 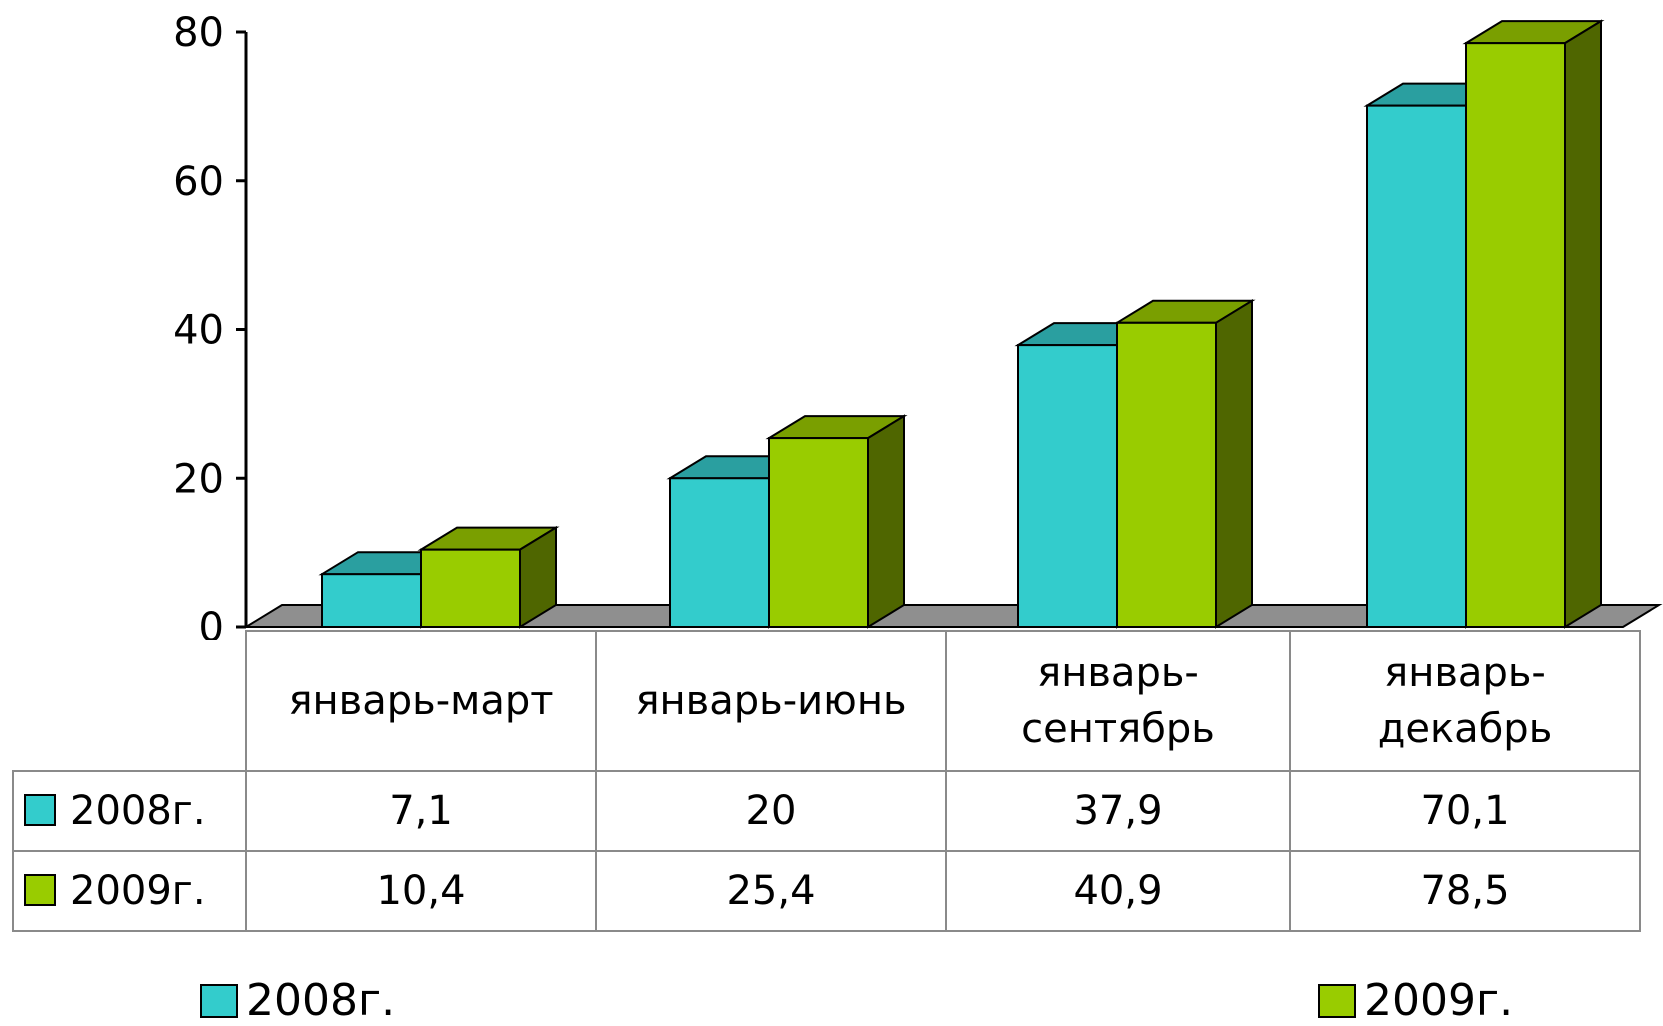 What do you see at coordinates (421, 891) in the screenshot?
I see `table-value-cell: 10,4` at bounding box center [421, 891].